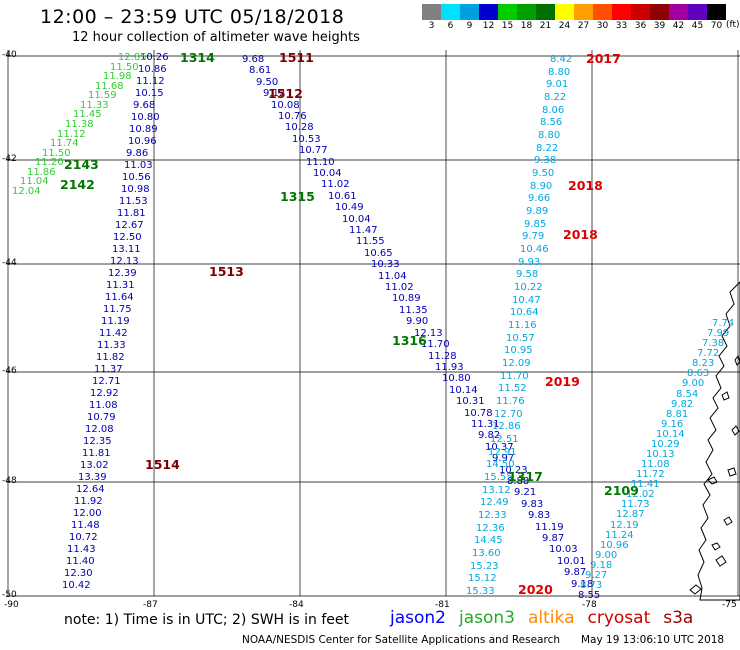 This screenshot has height=650, width=740. What do you see at coordinates (543, 173) in the screenshot?
I see `wave-height-value: 9.50` at bounding box center [543, 173].